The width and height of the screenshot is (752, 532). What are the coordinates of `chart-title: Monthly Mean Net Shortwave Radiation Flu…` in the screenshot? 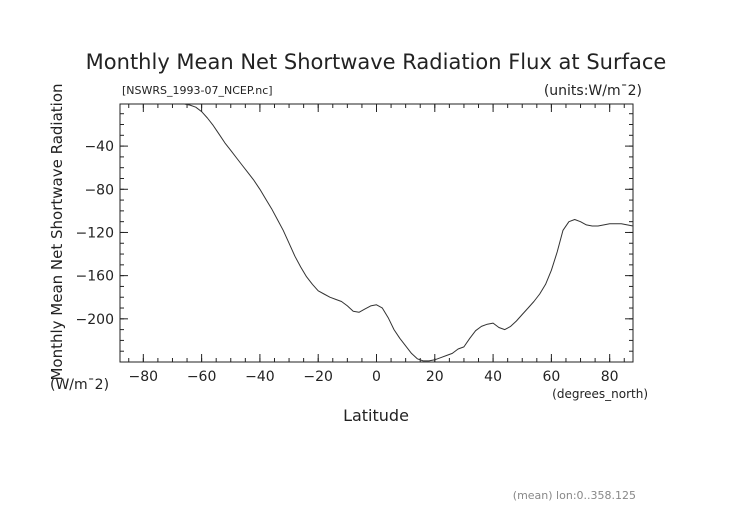 It's located at (376, 62).